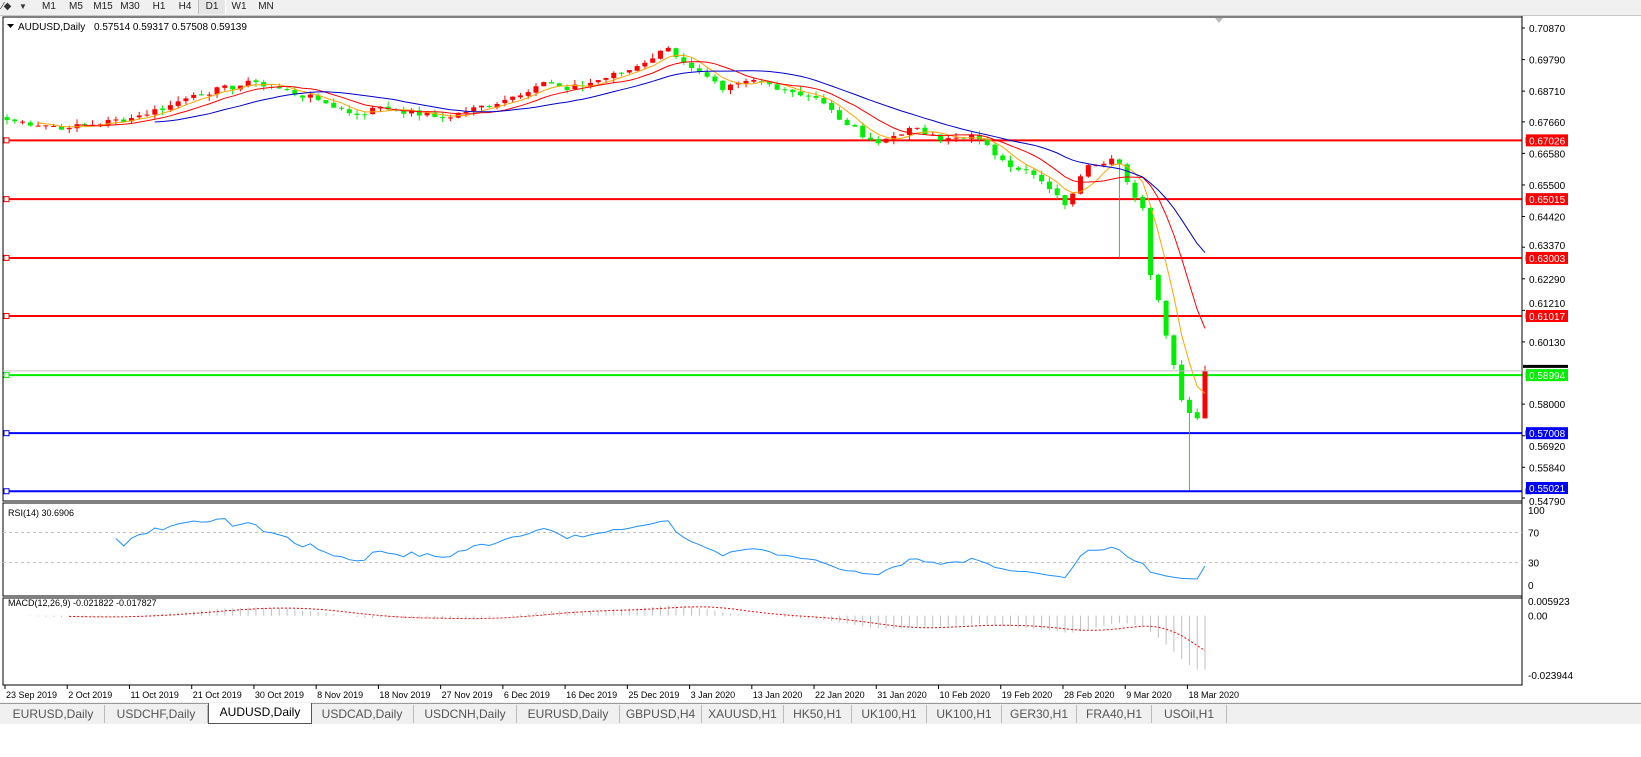 This screenshot has height=757, width=1641. Describe the element at coordinates (1213, 695) in the screenshot. I see `date-label: 18 Mar 2020` at that location.